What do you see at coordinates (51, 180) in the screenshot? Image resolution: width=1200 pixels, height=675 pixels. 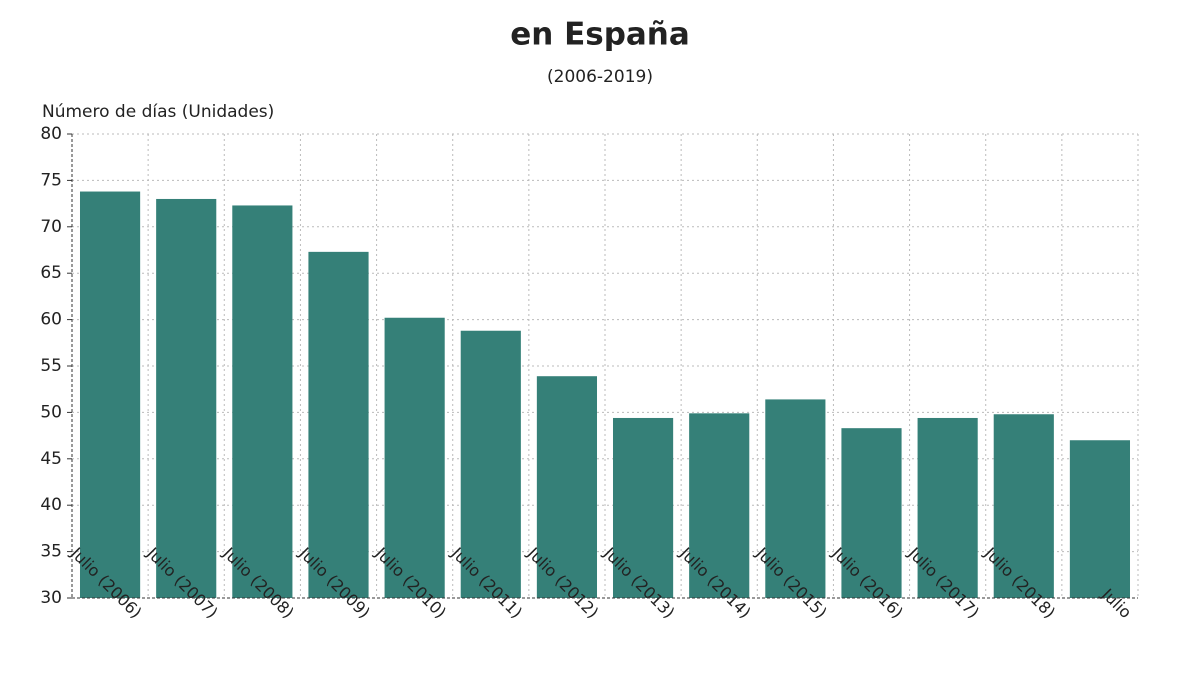 I see `y-tick-label: 75` at bounding box center [51, 180].